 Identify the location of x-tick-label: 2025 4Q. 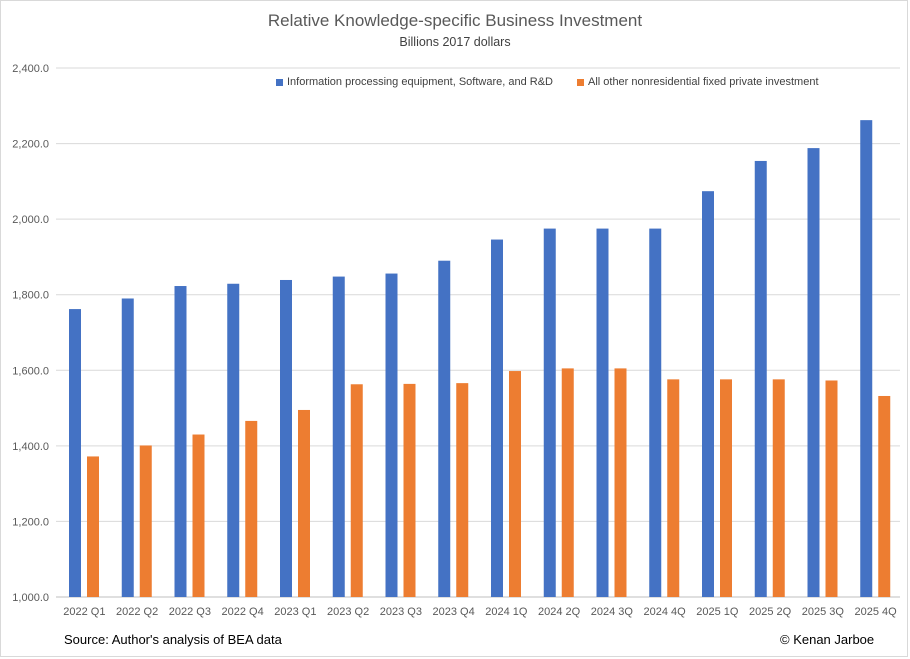
(876, 612).